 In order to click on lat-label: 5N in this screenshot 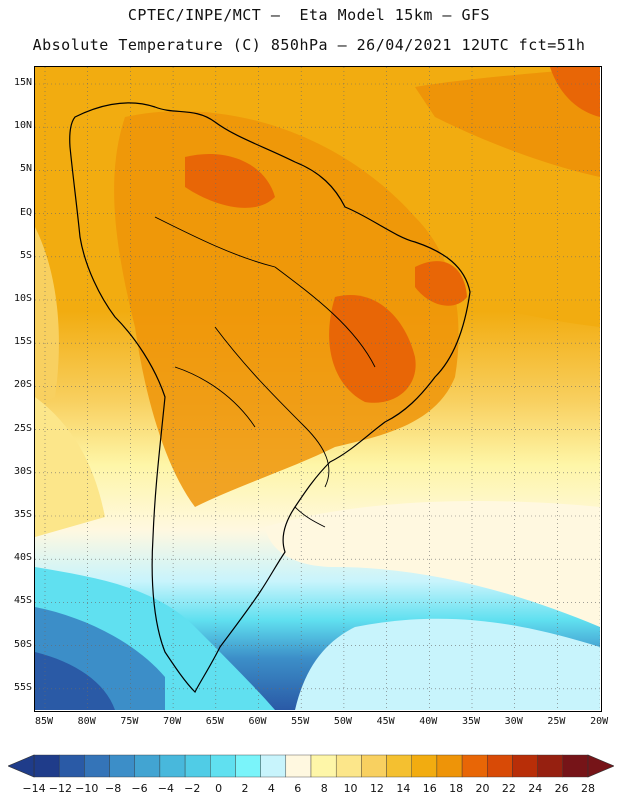, I will do `click(25, 169)`.